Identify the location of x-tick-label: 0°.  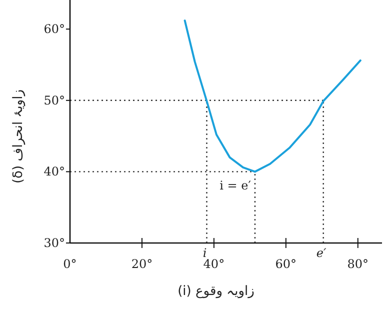
(70, 264).